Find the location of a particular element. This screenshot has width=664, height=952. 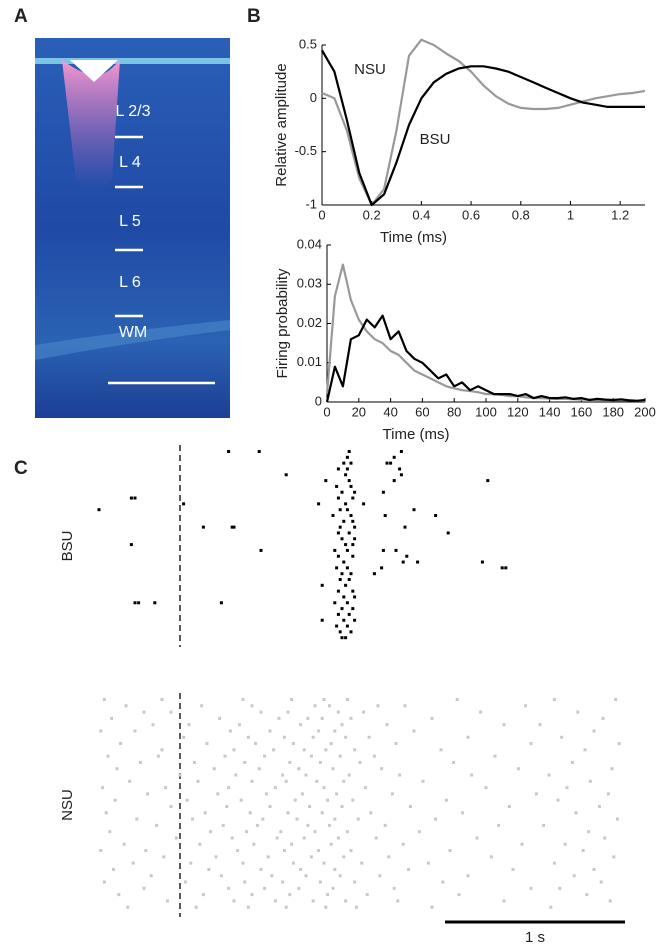

x-tick-label: 120 is located at coordinates (518, 411).